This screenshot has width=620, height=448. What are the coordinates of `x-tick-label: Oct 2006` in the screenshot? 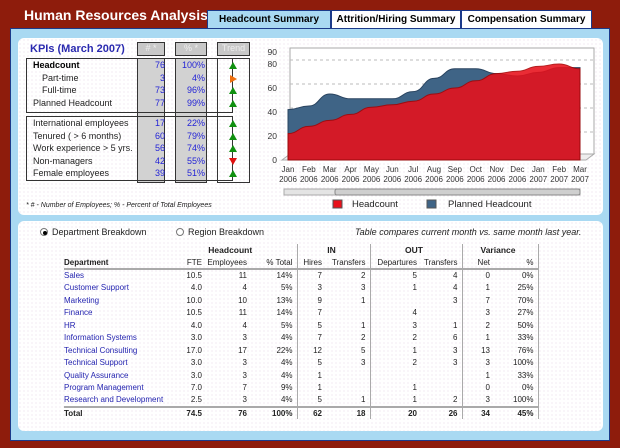 It's located at (476, 174).